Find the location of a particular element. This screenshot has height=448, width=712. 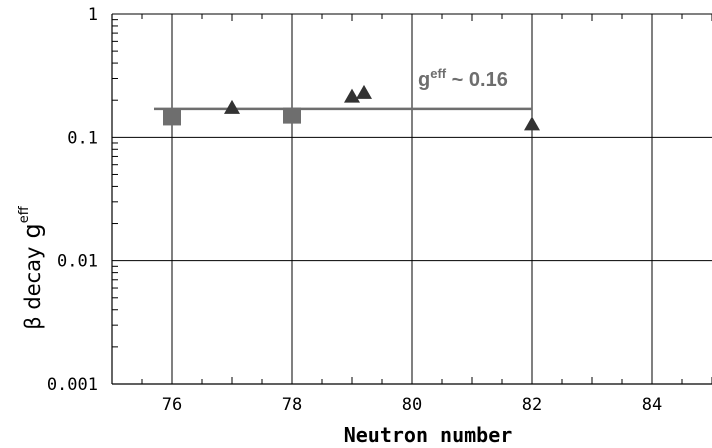

y-axis-title-sup: eff is located at coordinates (24, 214).